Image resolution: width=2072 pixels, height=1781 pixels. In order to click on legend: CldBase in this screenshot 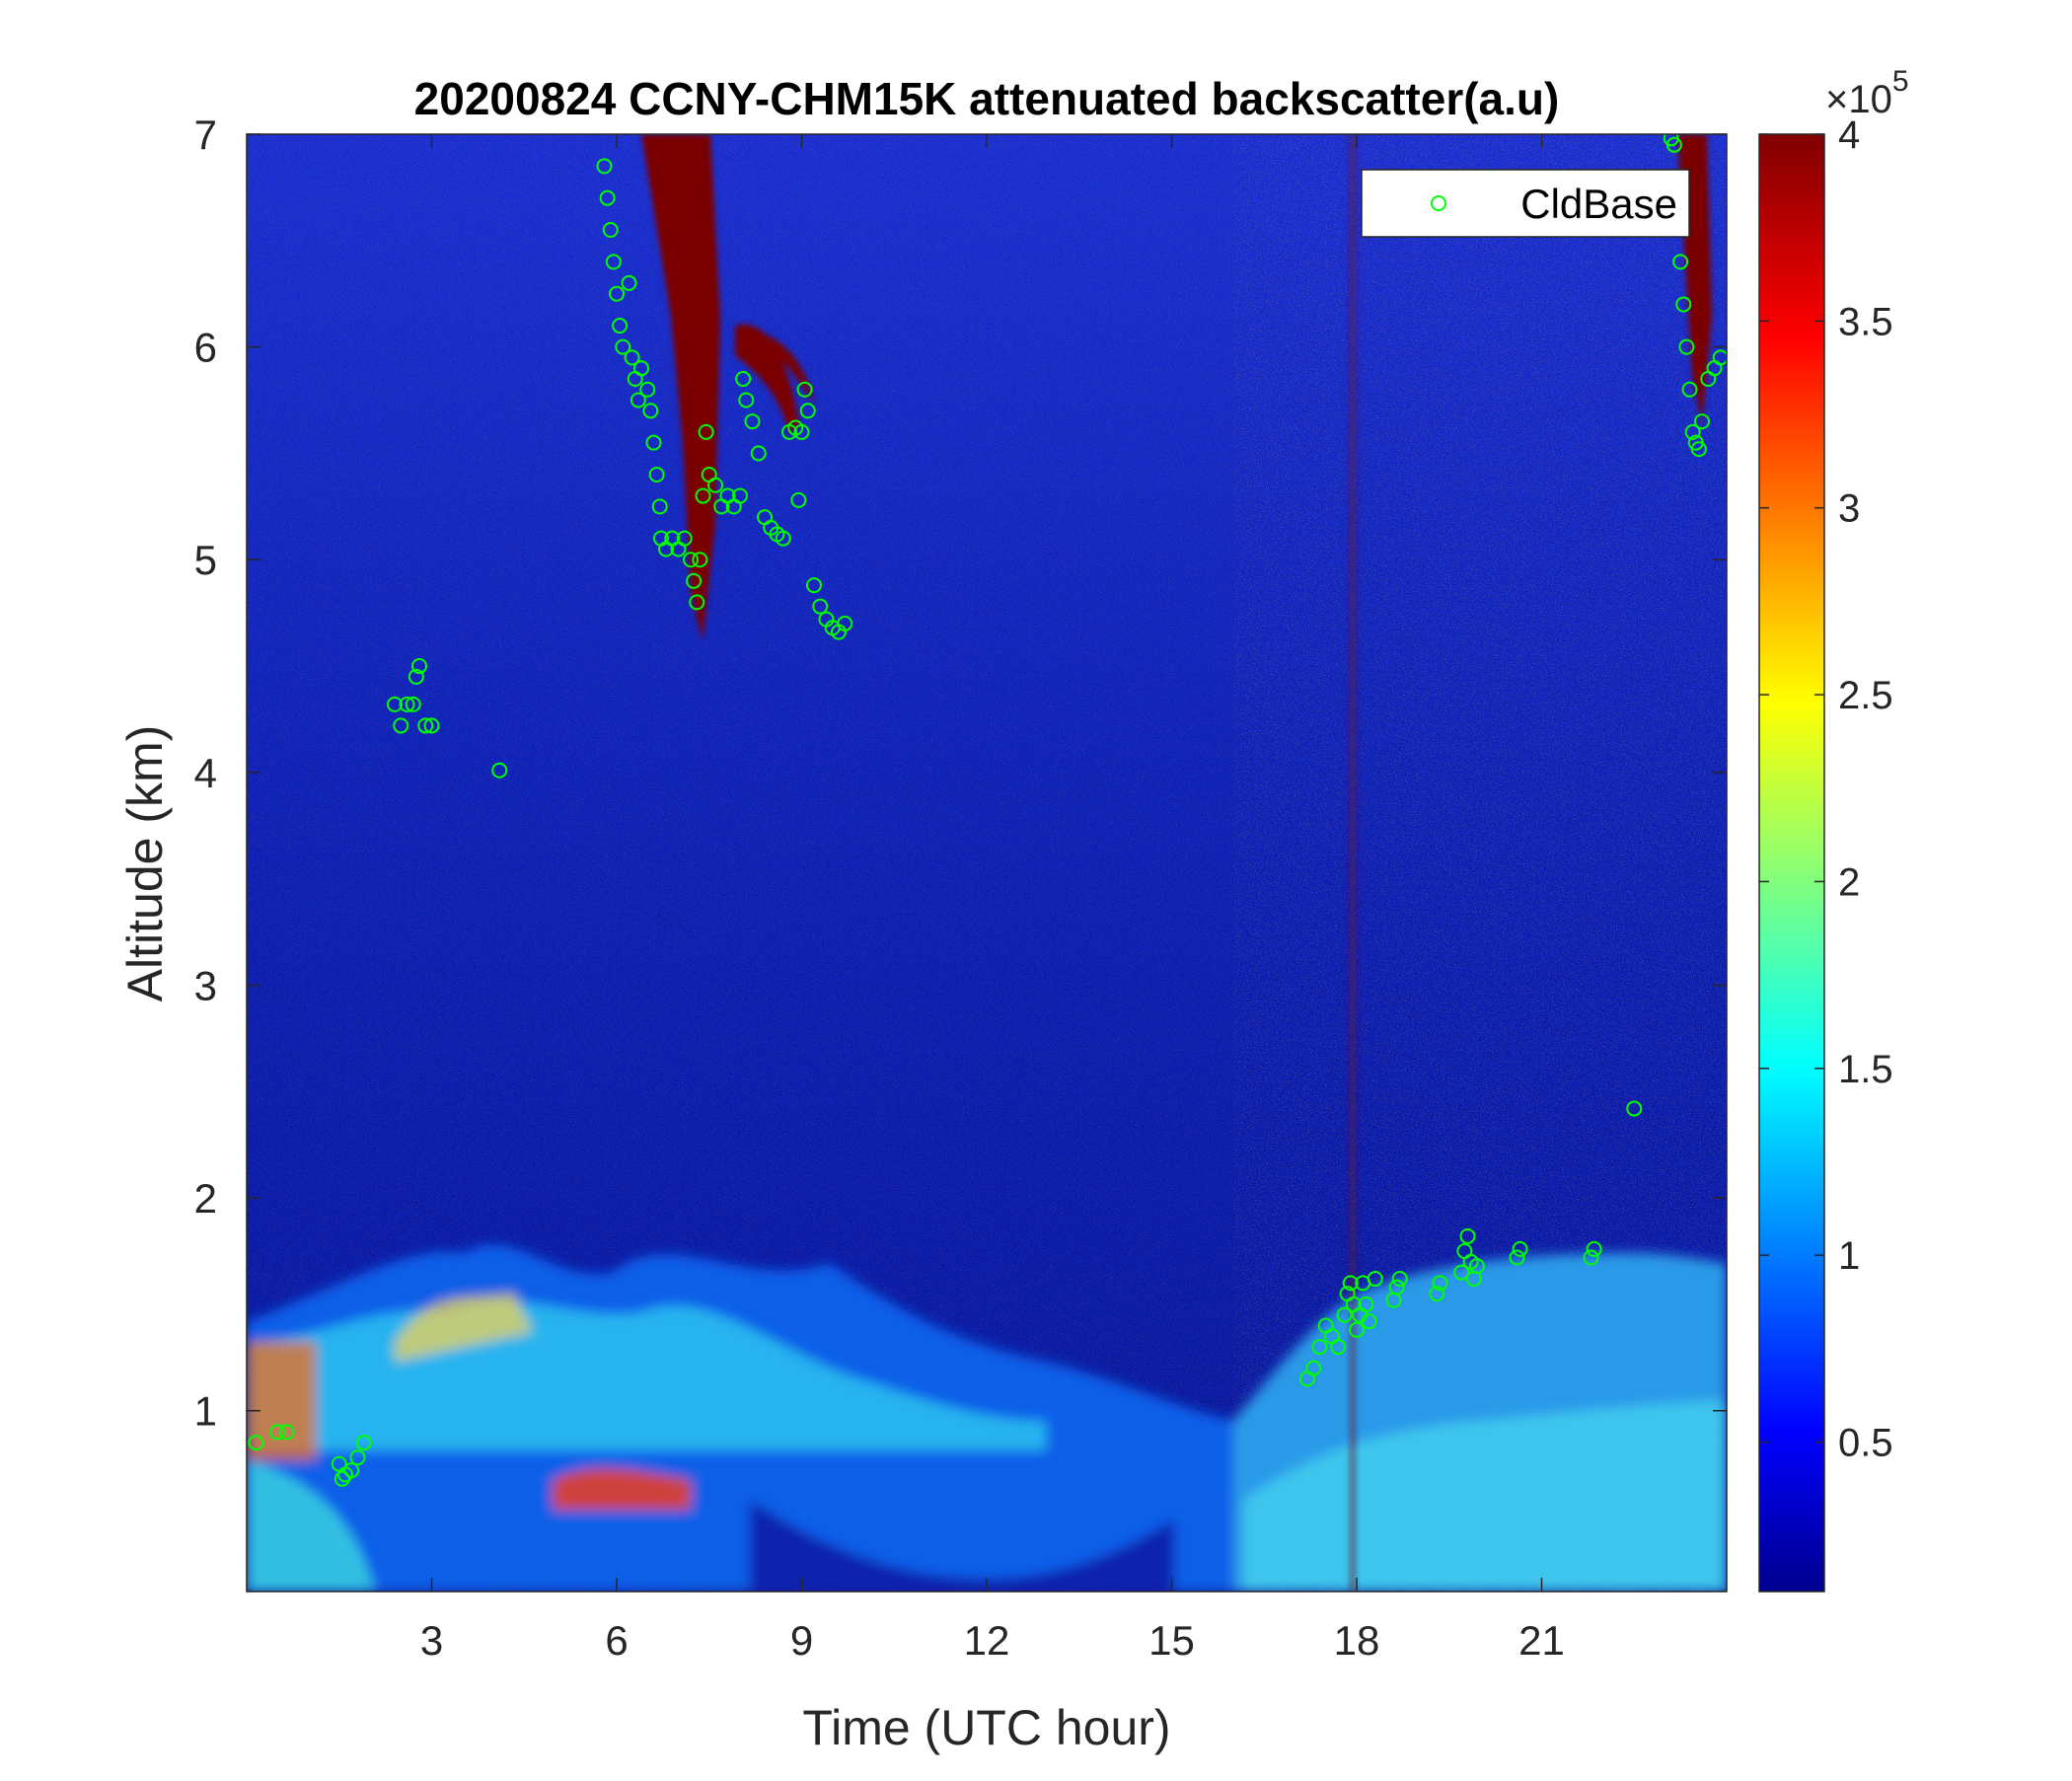, I will do `click(1526, 204)`.